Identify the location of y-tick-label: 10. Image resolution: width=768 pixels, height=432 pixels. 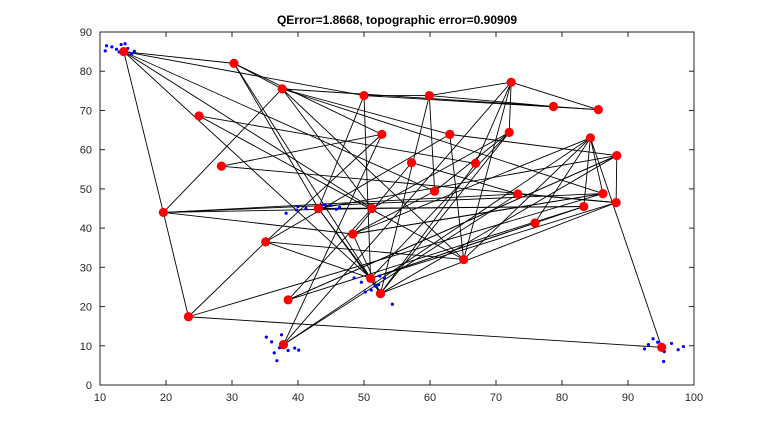
(86, 347).